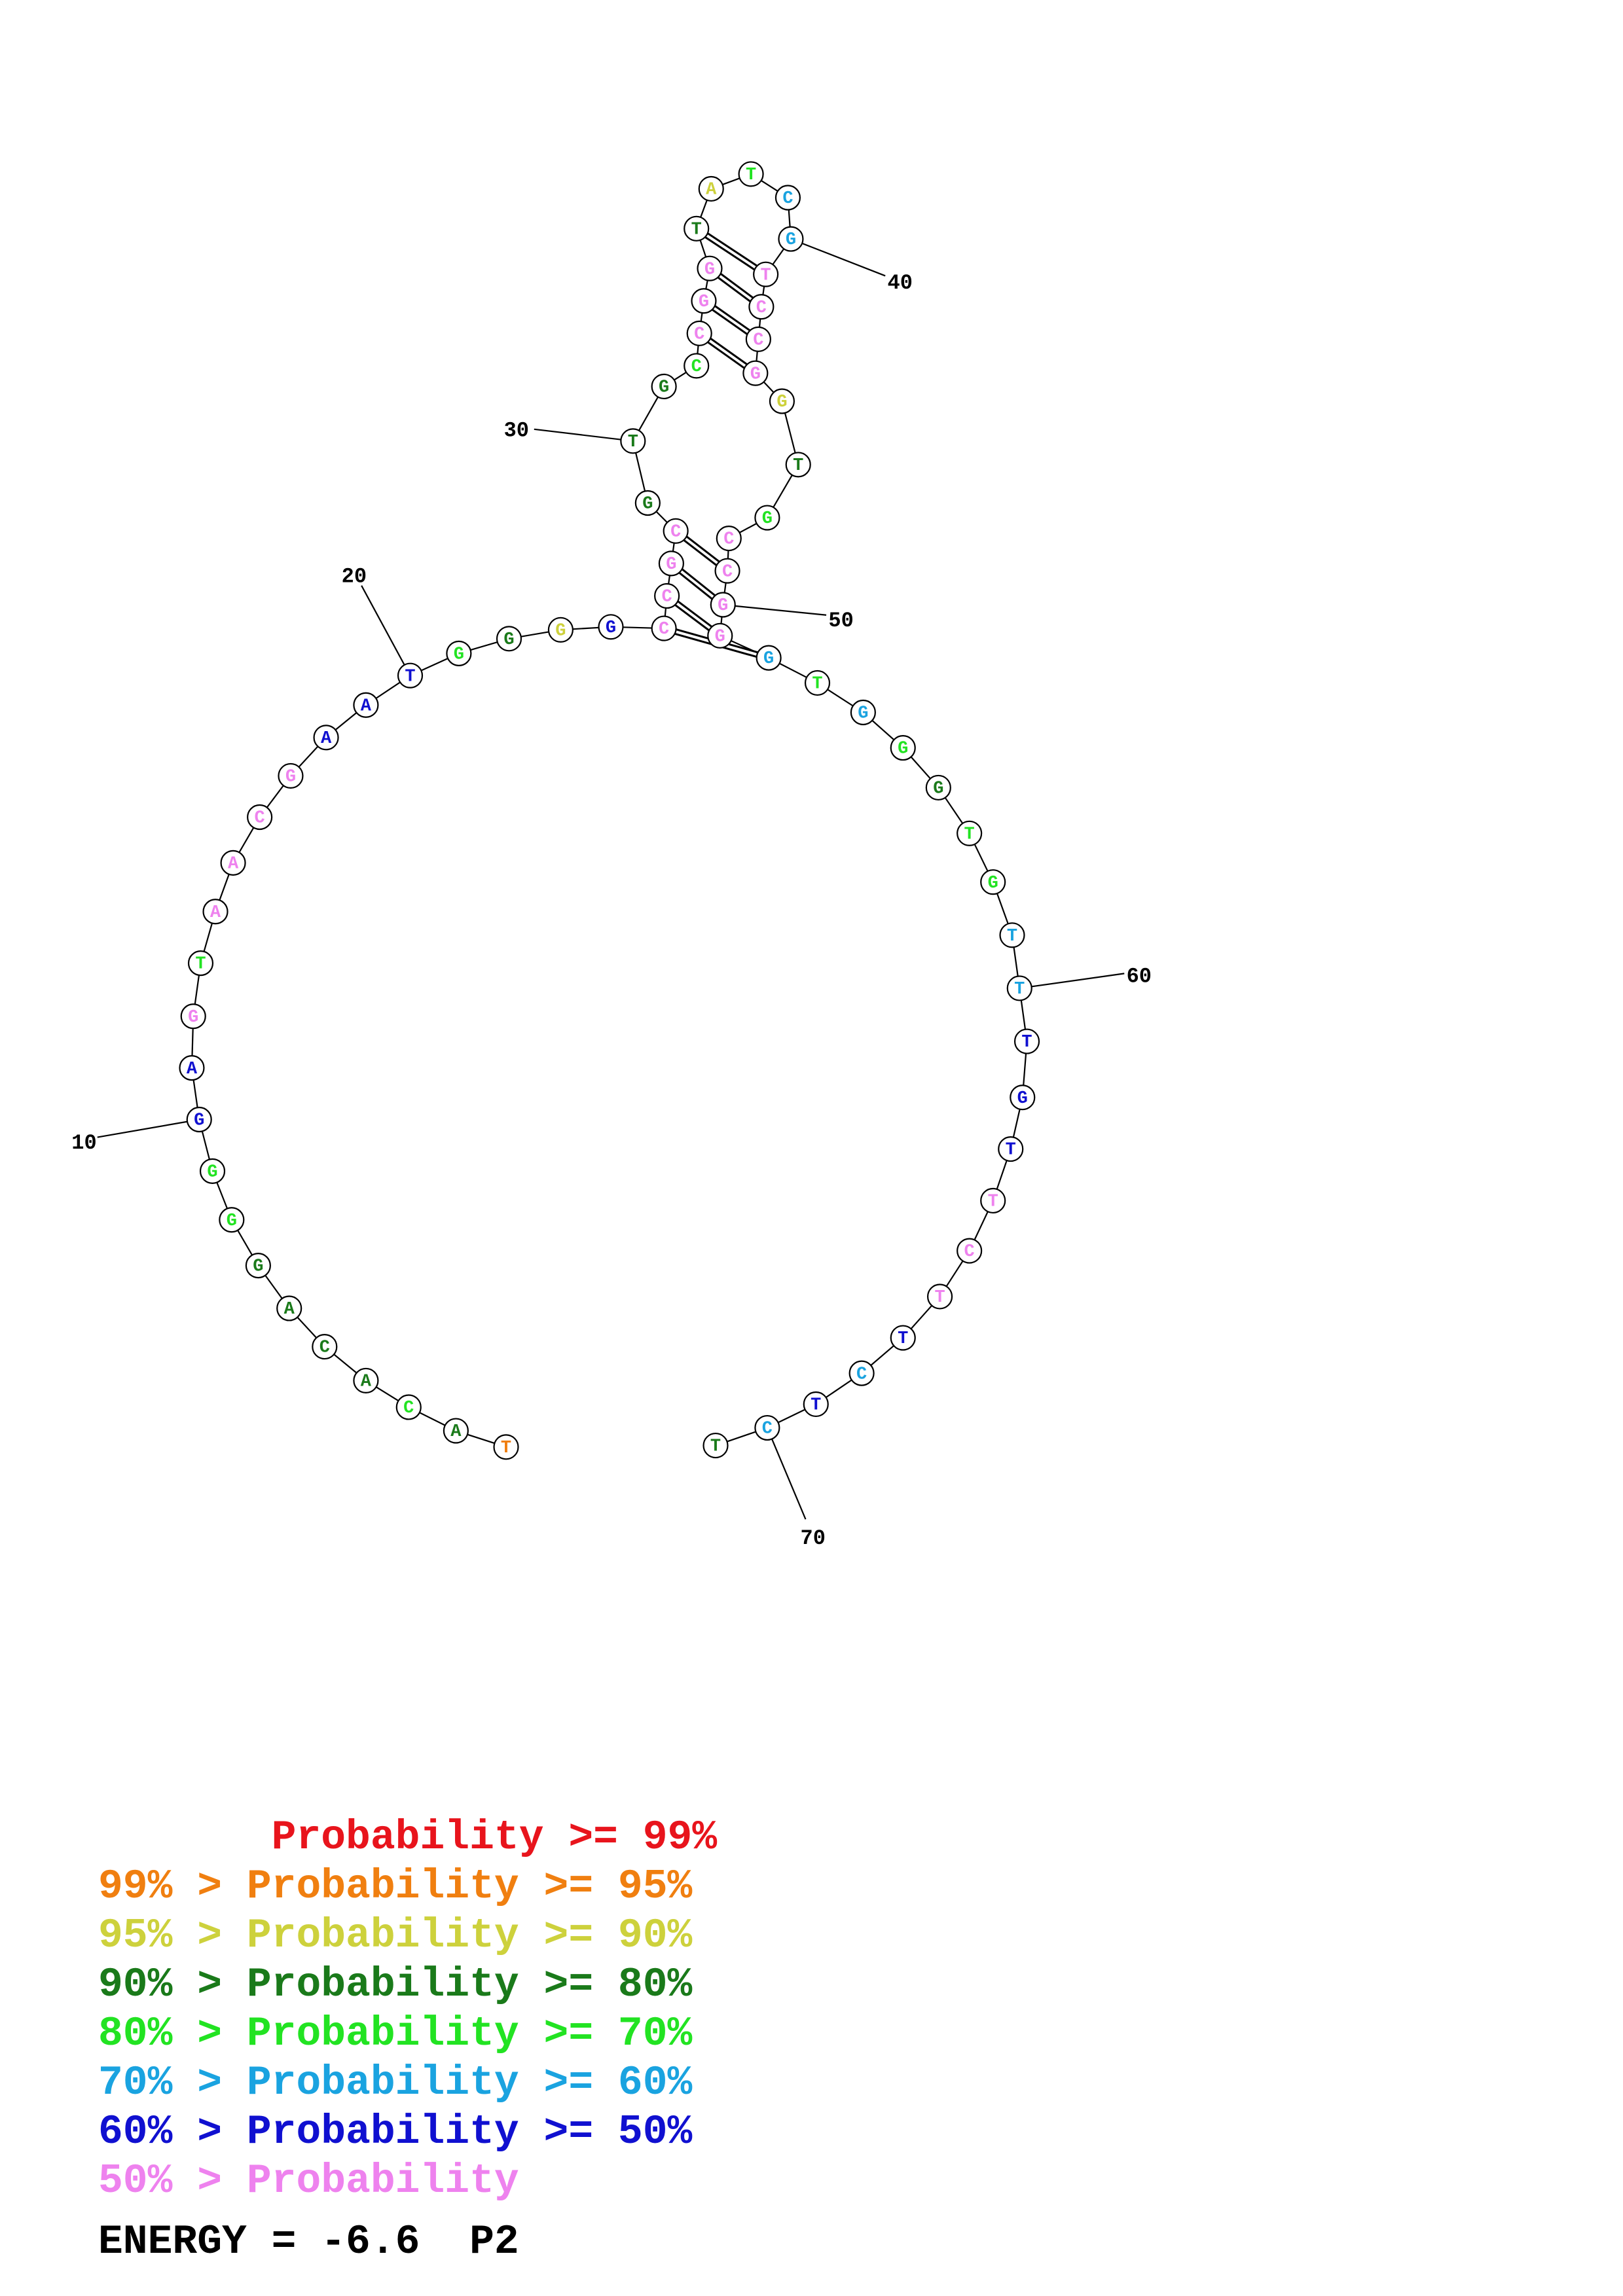 The image size is (1623, 2296). What do you see at coordinates (395, 2132) in the screenshot?
I see `legend-line-blue: 60% > Probability >= 50%` at bounding box center [395, 2132].